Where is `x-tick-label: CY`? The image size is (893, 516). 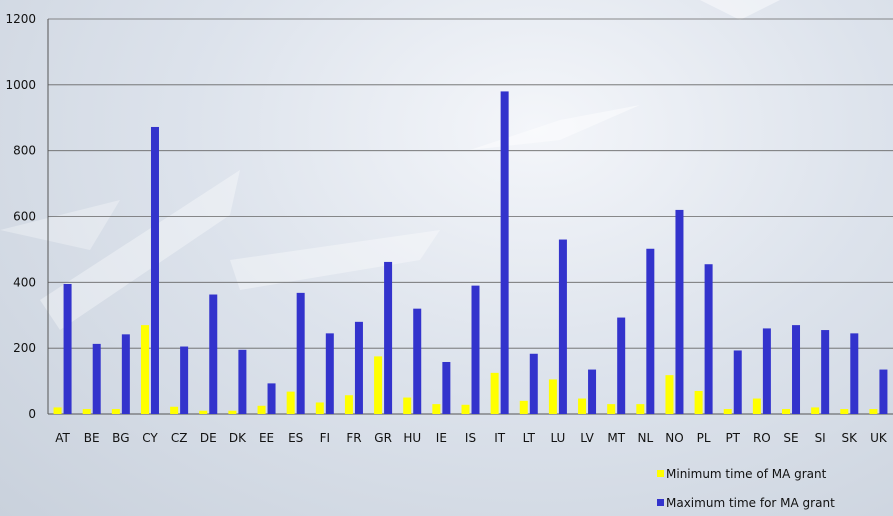
x-tick-label: CY is located at coordinates (150, 438).